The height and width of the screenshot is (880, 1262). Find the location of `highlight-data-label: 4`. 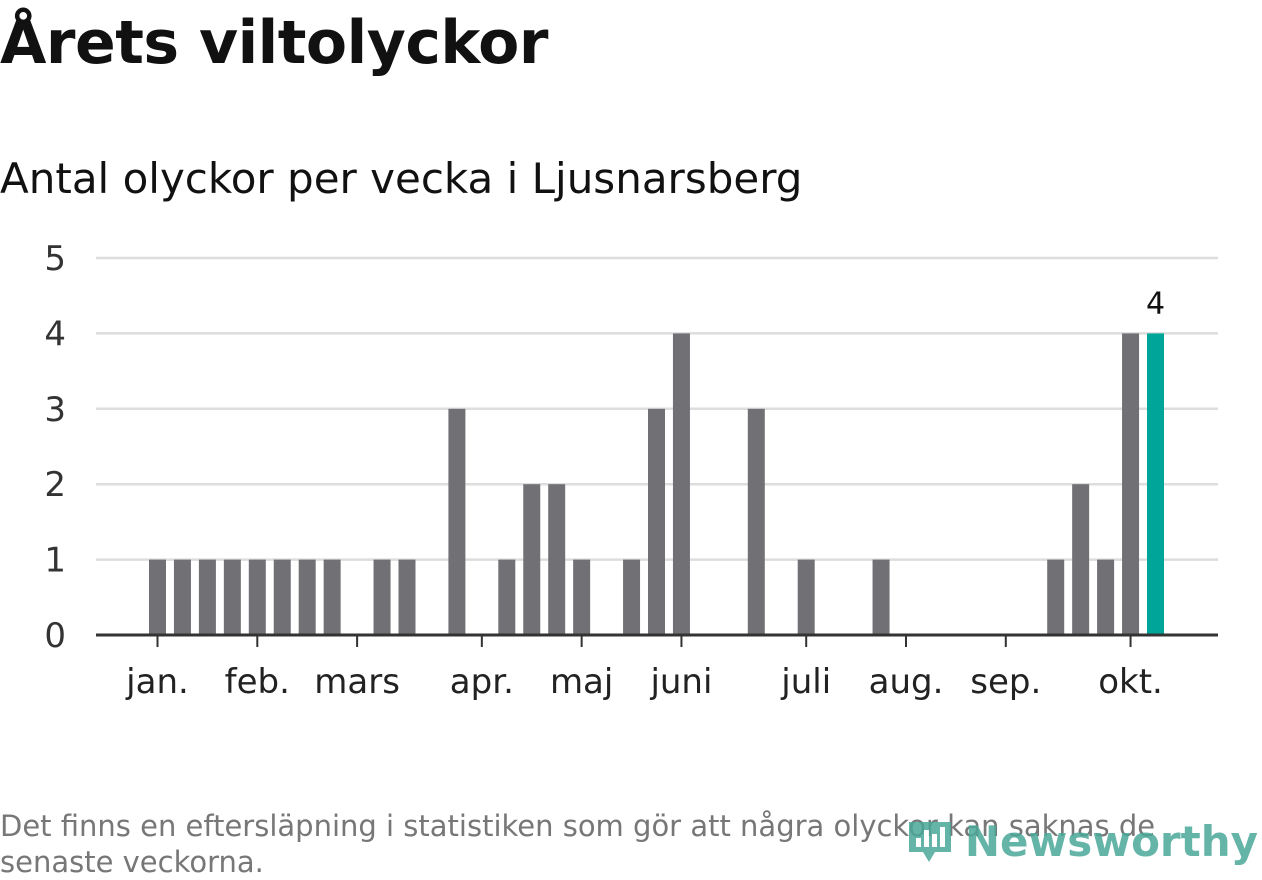

highlight-data-label: 4 is located at coordinates (1155, 303).